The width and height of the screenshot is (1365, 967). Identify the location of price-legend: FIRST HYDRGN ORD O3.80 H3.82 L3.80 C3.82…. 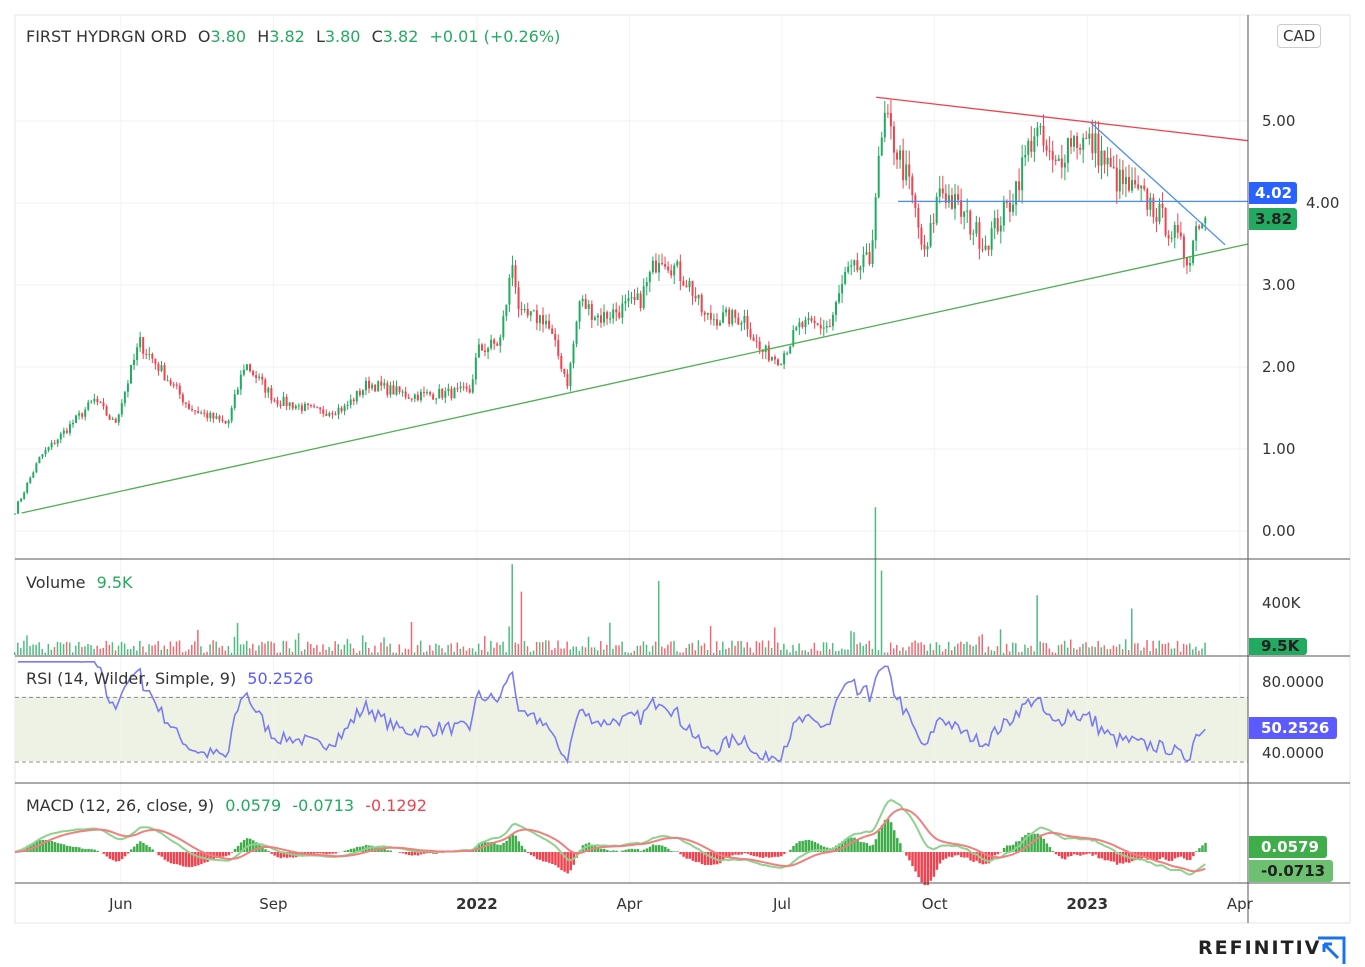
(296, 36).